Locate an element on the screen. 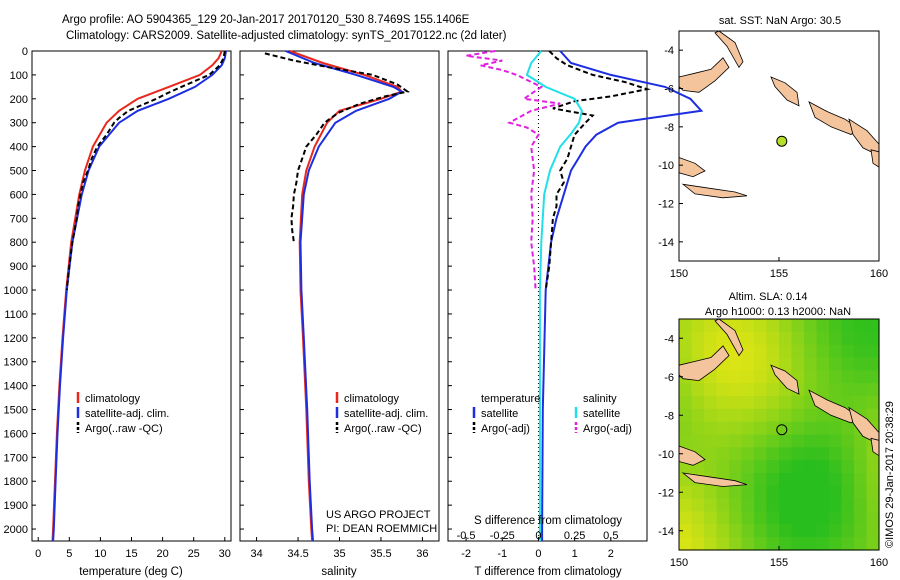 The height and width of the screenshot is (580, 900). salinity-x-tick-label: 36 is located at coordinates (422, 554).